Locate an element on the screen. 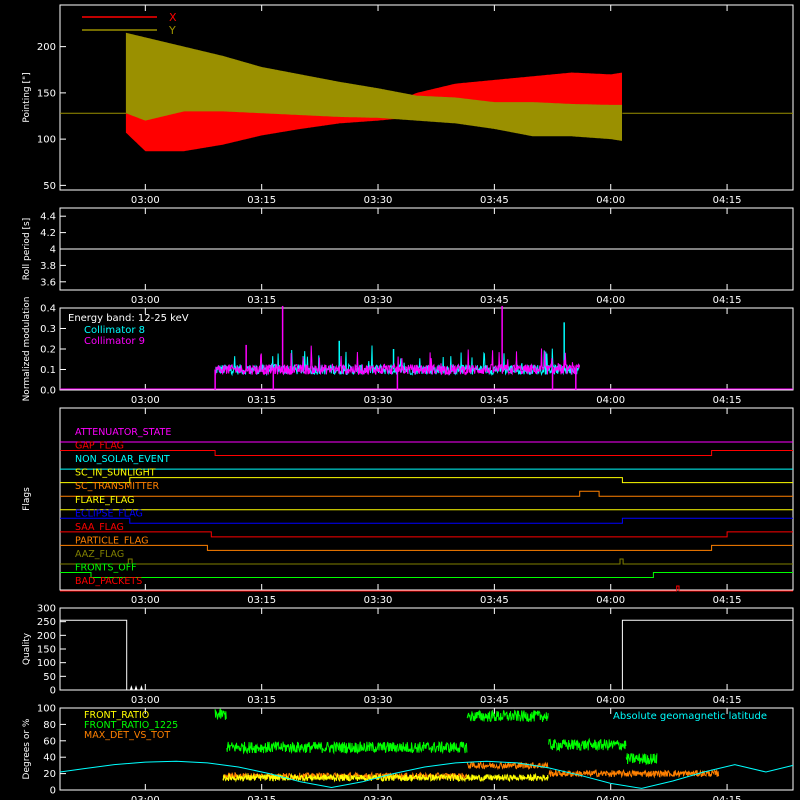 Image resolution: width=800 pixels, height=800 pixels. ratios-ylabel: Degrees or % is located at coordinates (27, 748).